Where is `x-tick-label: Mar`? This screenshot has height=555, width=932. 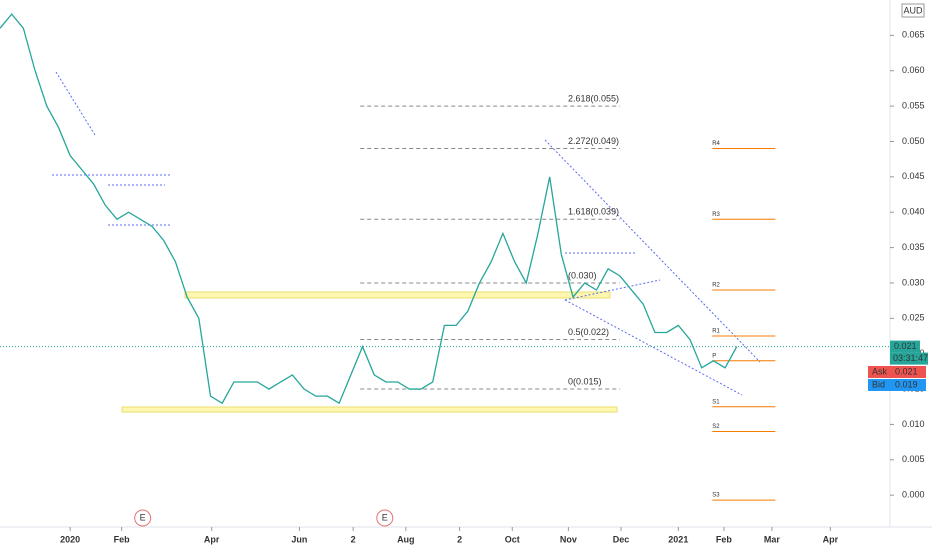 x-tick-label: Mar is located at coordinates (772, 539).